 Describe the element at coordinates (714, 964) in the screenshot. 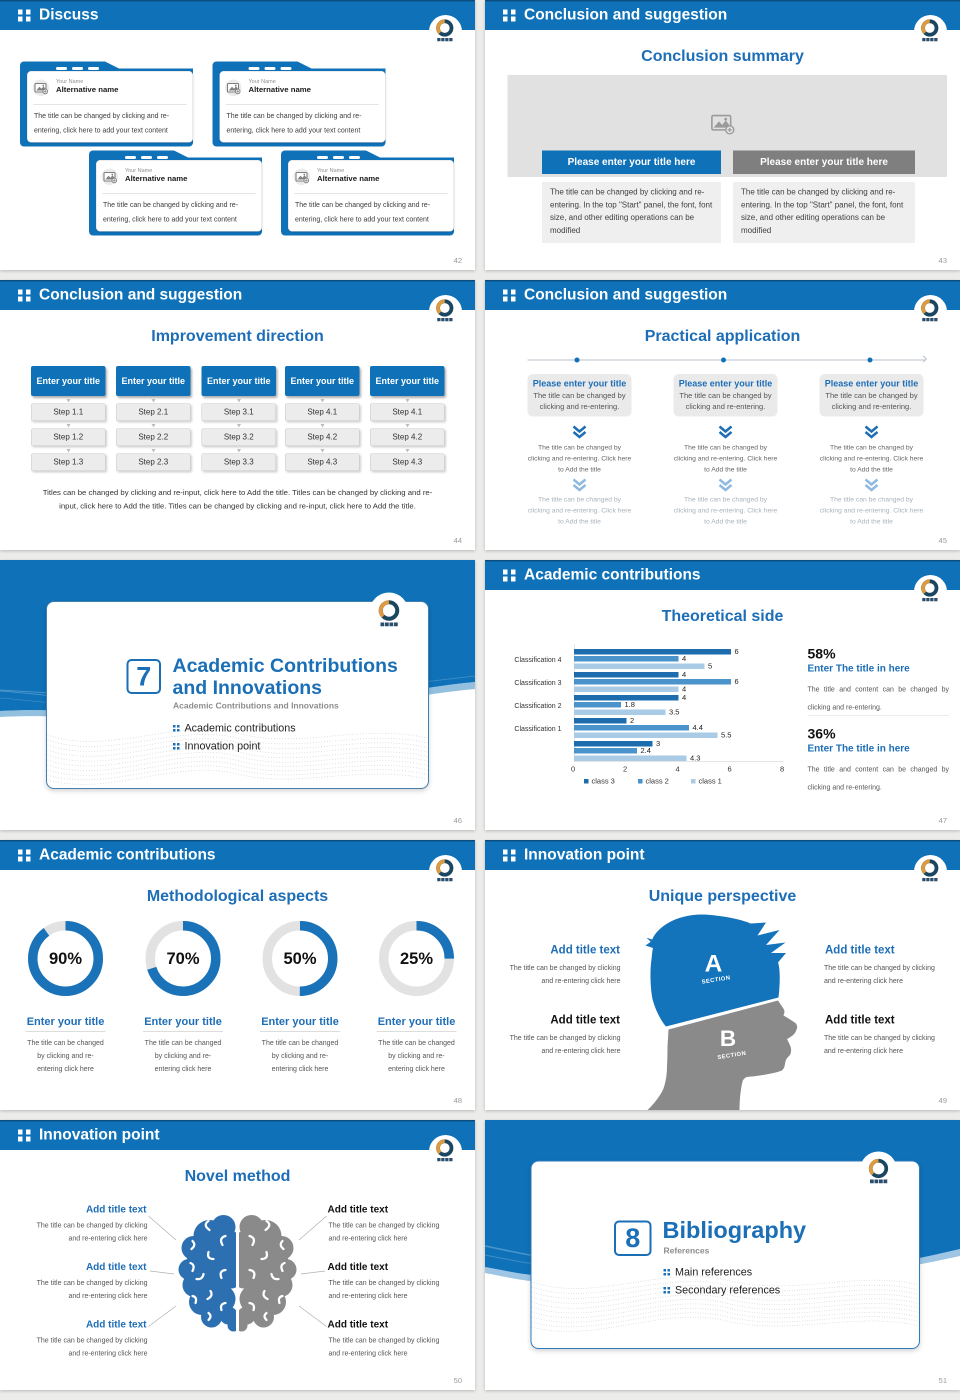

I see `svg-text: A` at that location.